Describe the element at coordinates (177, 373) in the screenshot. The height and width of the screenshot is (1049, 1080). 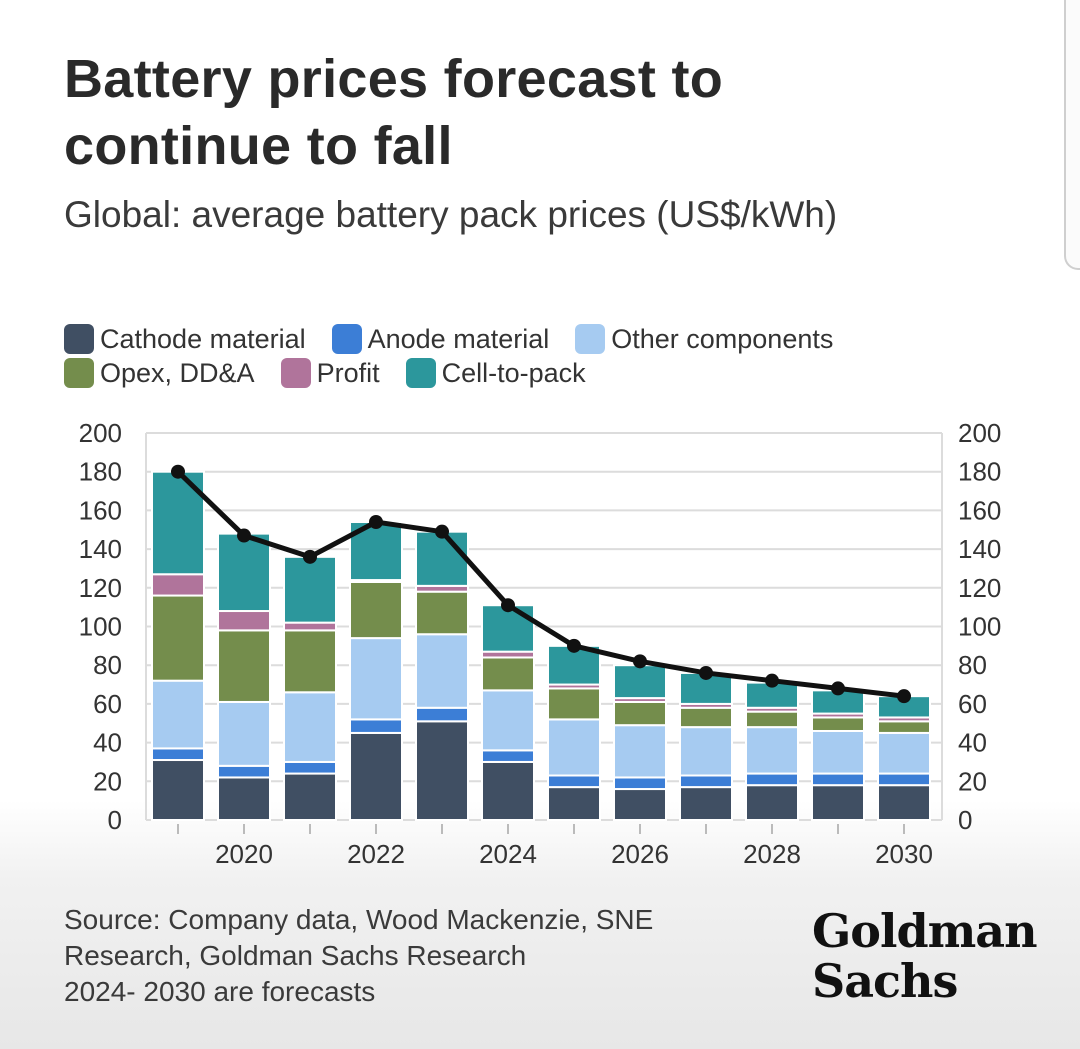
I see `legend-label-opex: Opex, DD&A` at that location.